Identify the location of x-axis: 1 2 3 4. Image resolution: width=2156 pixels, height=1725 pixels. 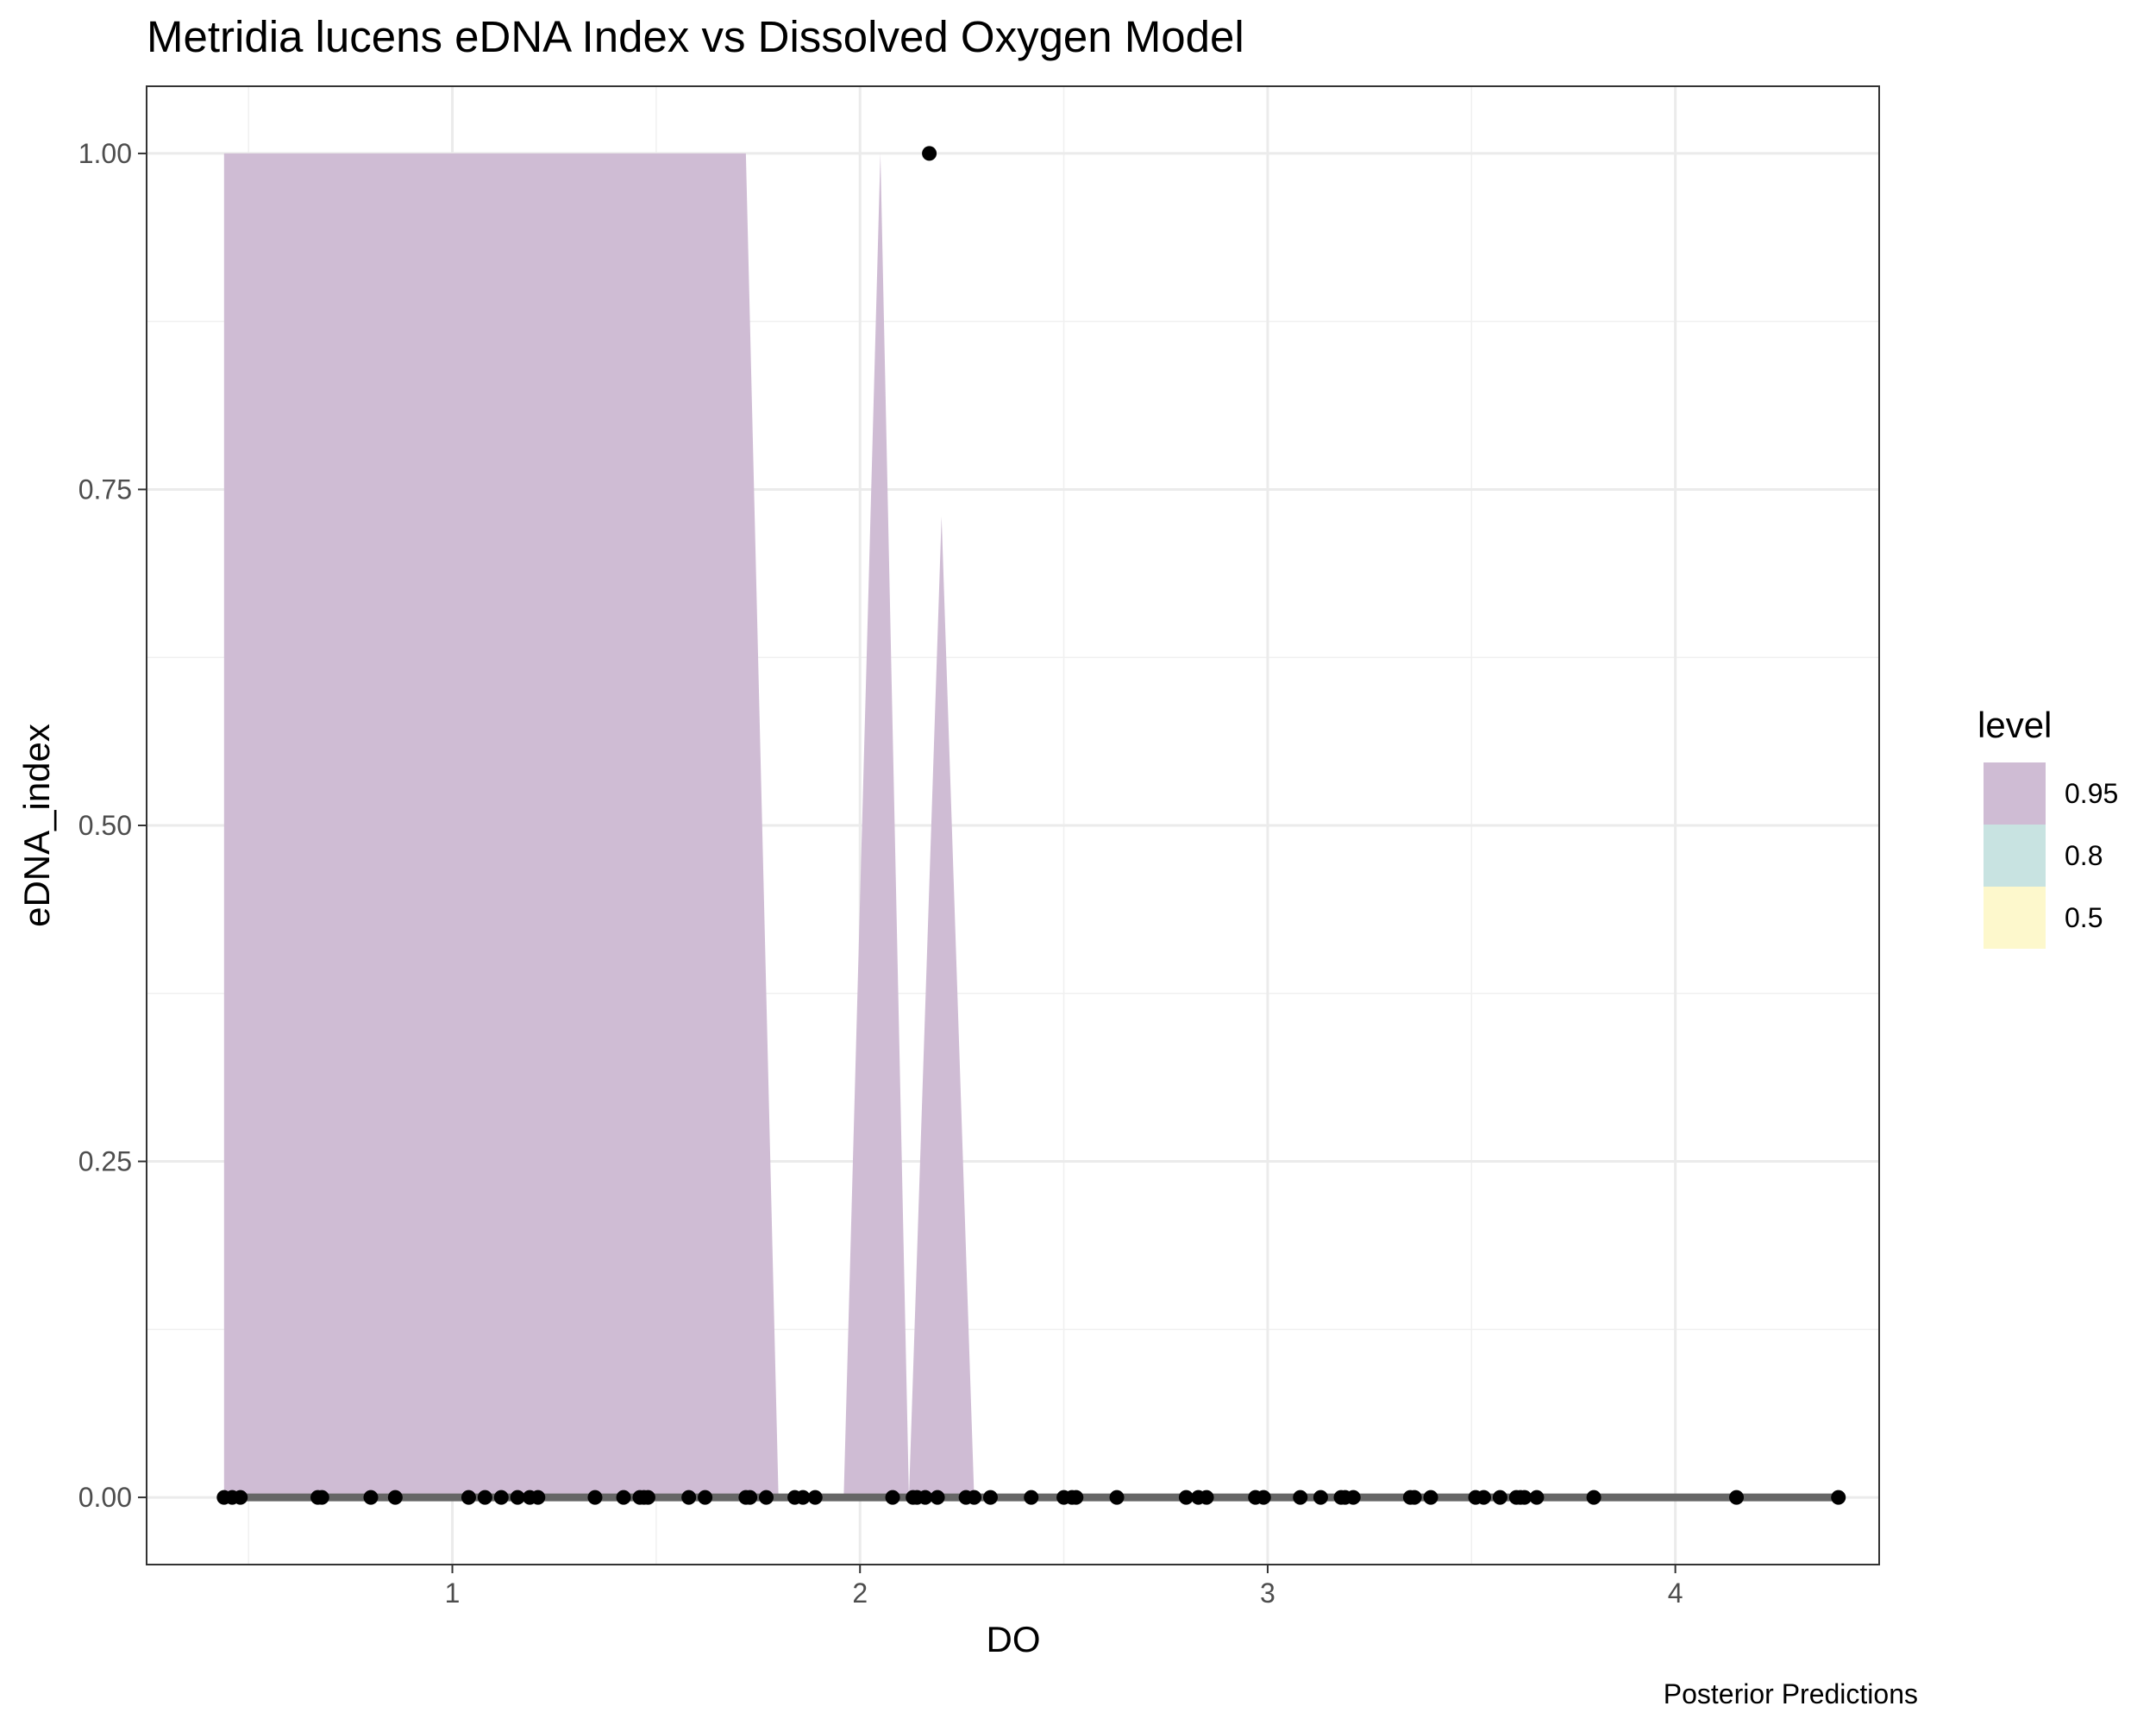
(1064, 1587).